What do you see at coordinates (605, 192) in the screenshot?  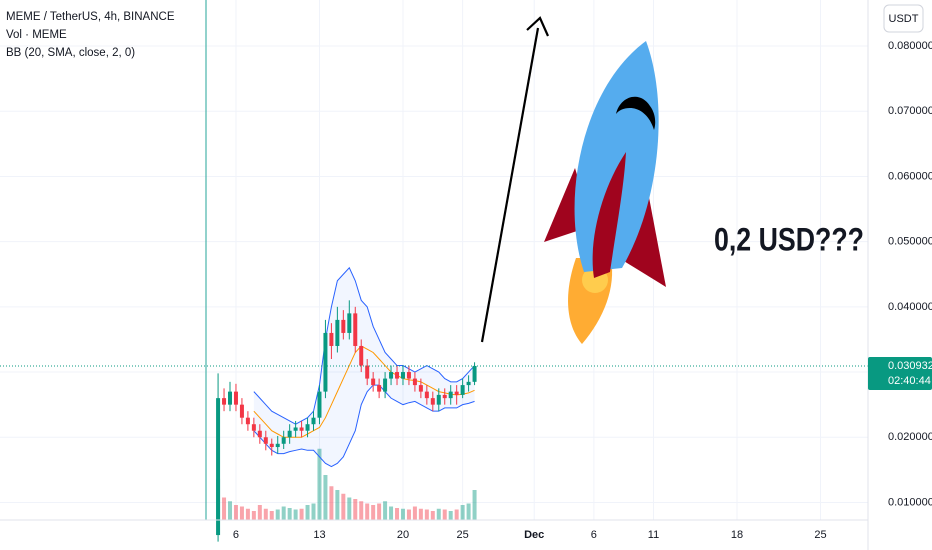 I see `rocket` at bounding box center [605, 192].